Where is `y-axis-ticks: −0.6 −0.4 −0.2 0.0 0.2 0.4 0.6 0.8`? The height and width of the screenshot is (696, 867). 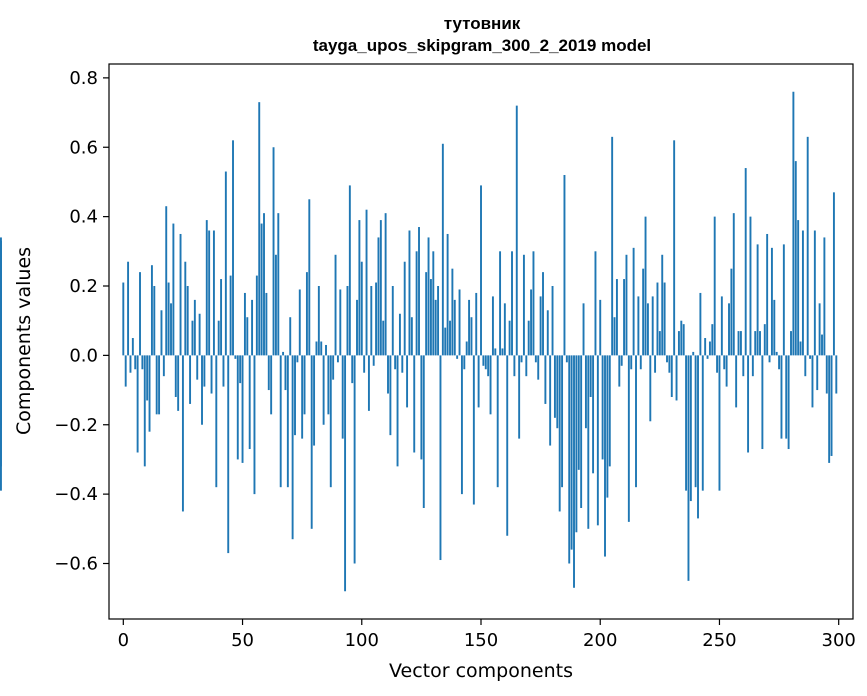 y-axis-ticks: −0.6 −0.4 −0.2 0.0 0.2 0.4 0.6 0.8 is located at coordinates (81, 321).